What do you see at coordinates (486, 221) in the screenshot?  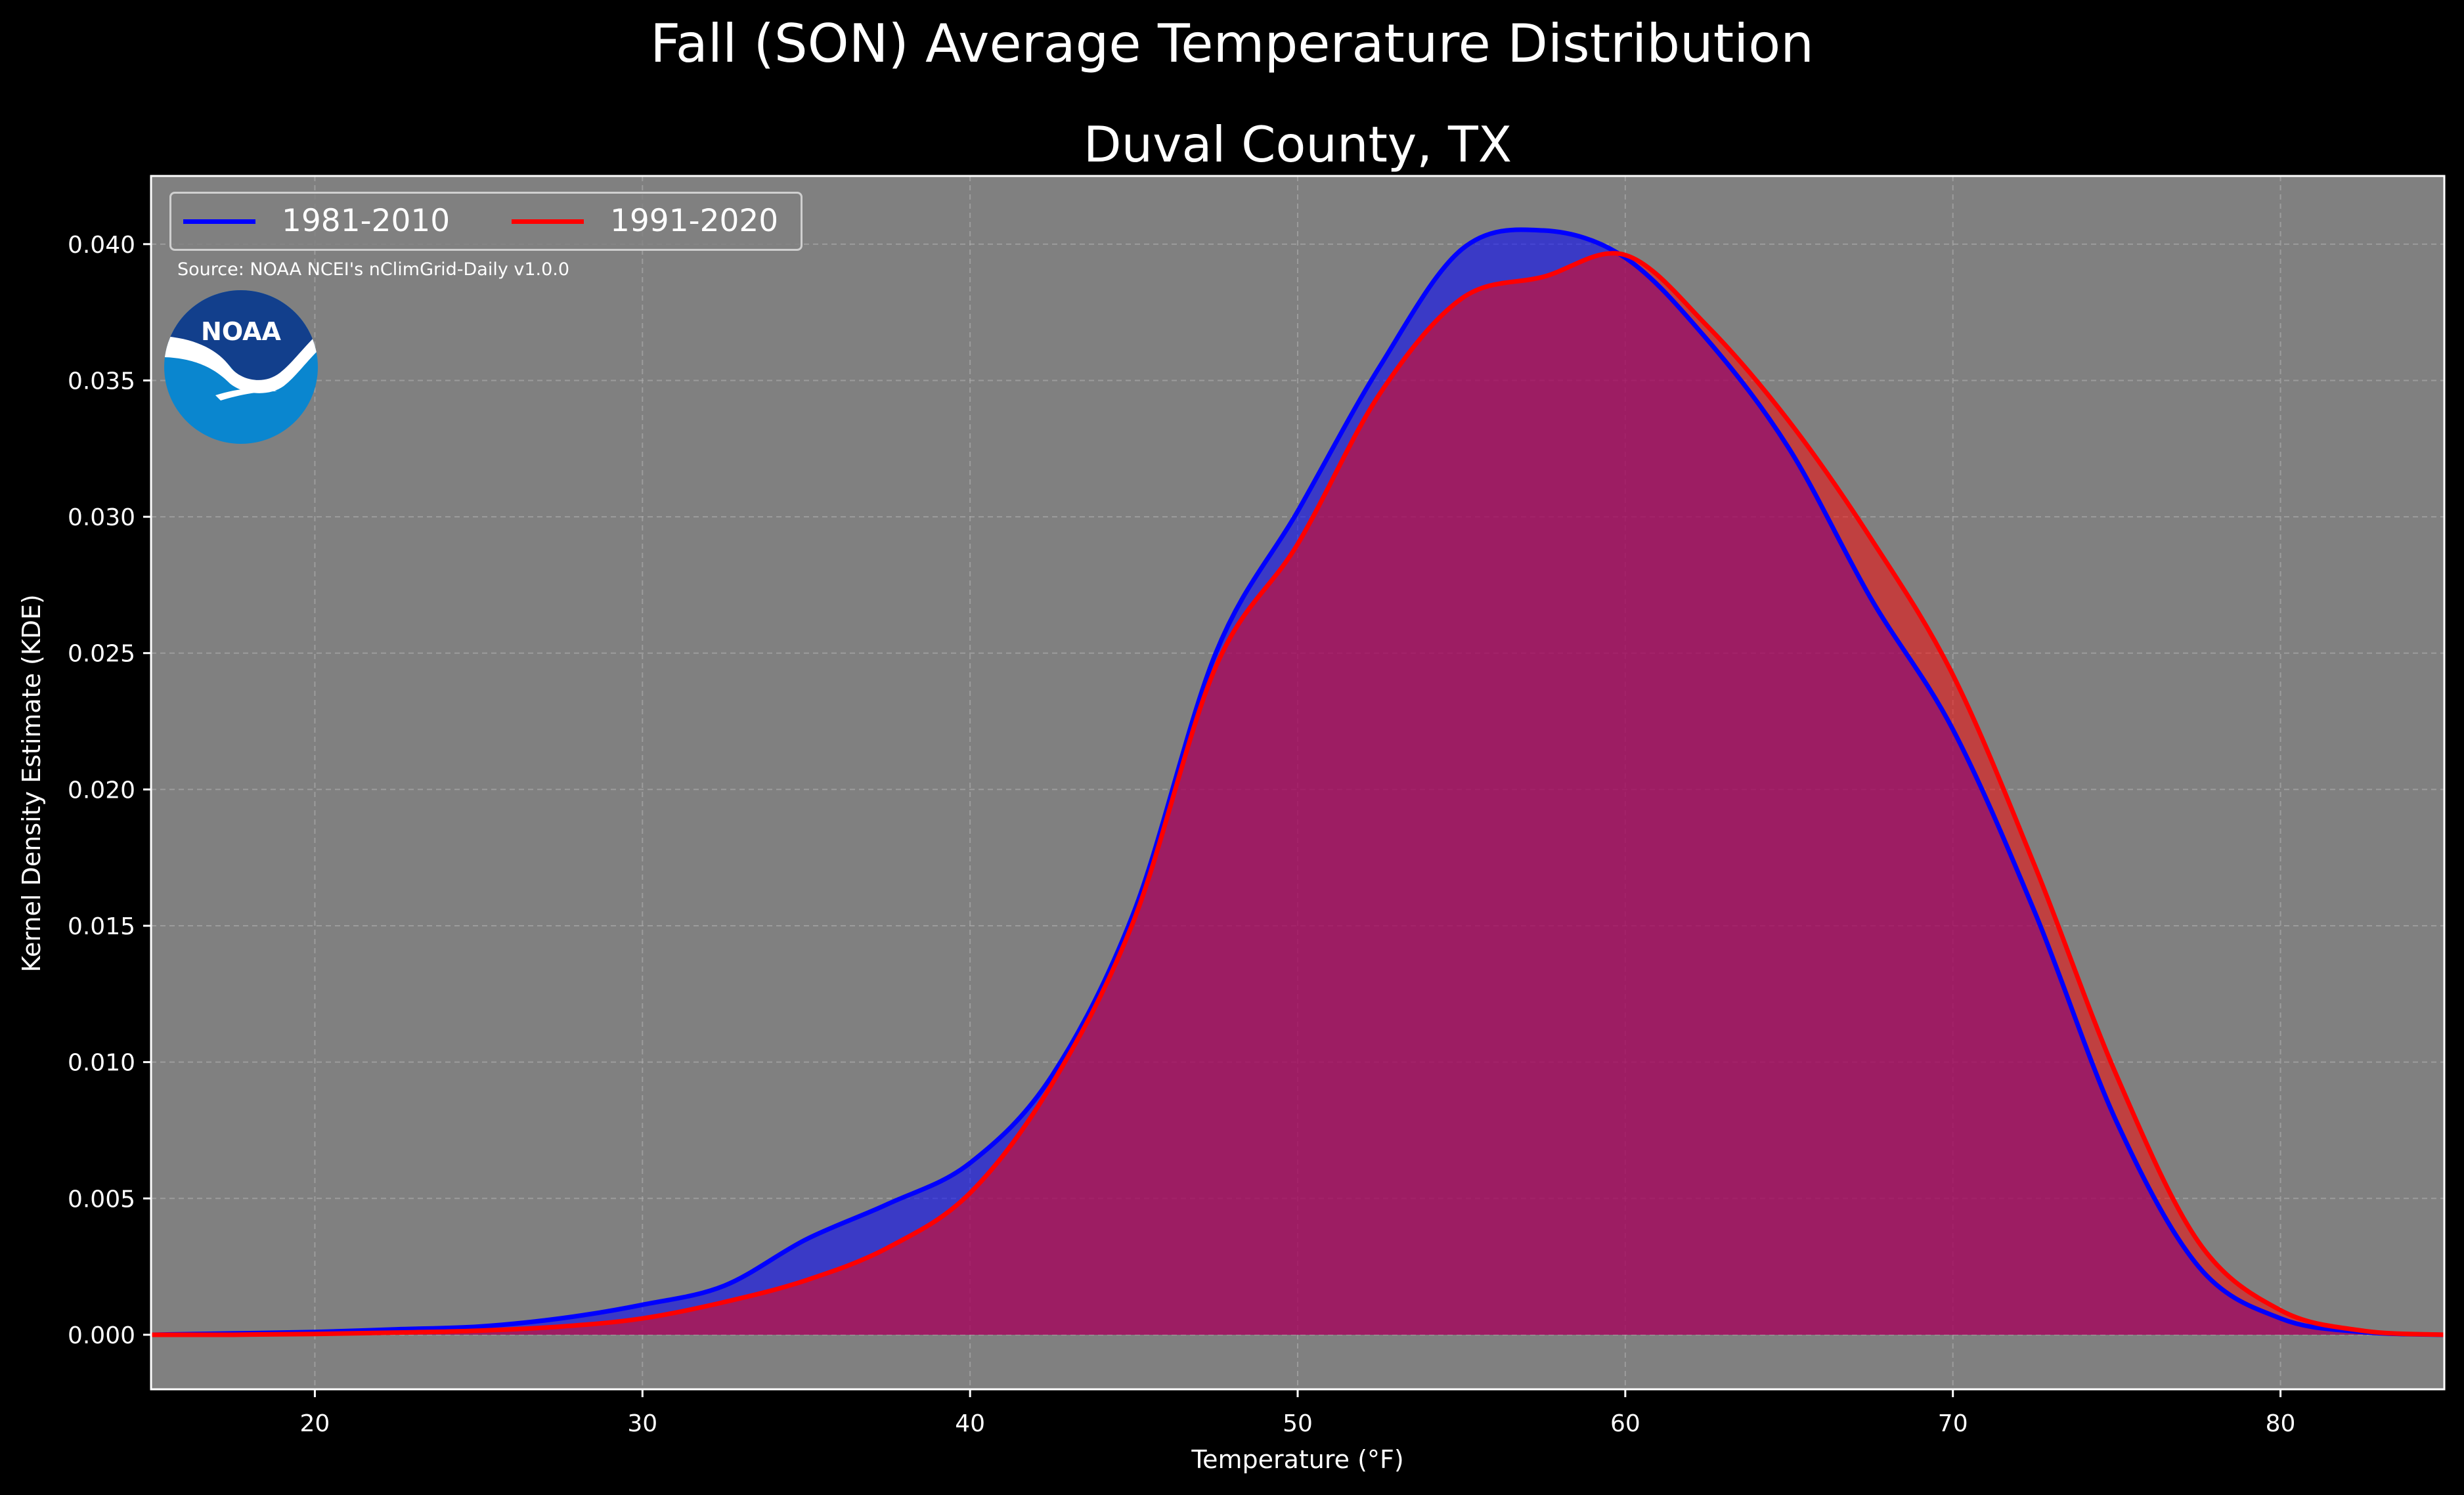 I see `legend: 1981-2010 1991-2020` at bounding box center [486, 221].